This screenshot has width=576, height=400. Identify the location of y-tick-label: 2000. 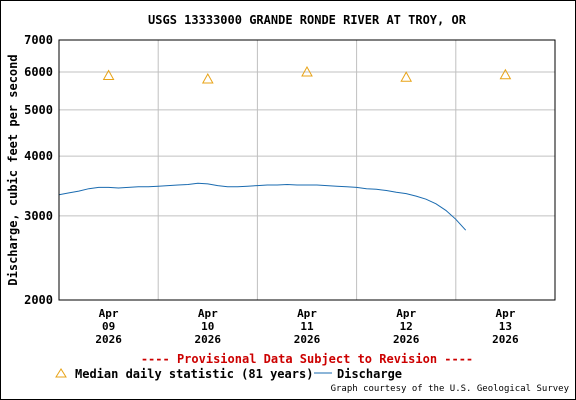
(38, 300).